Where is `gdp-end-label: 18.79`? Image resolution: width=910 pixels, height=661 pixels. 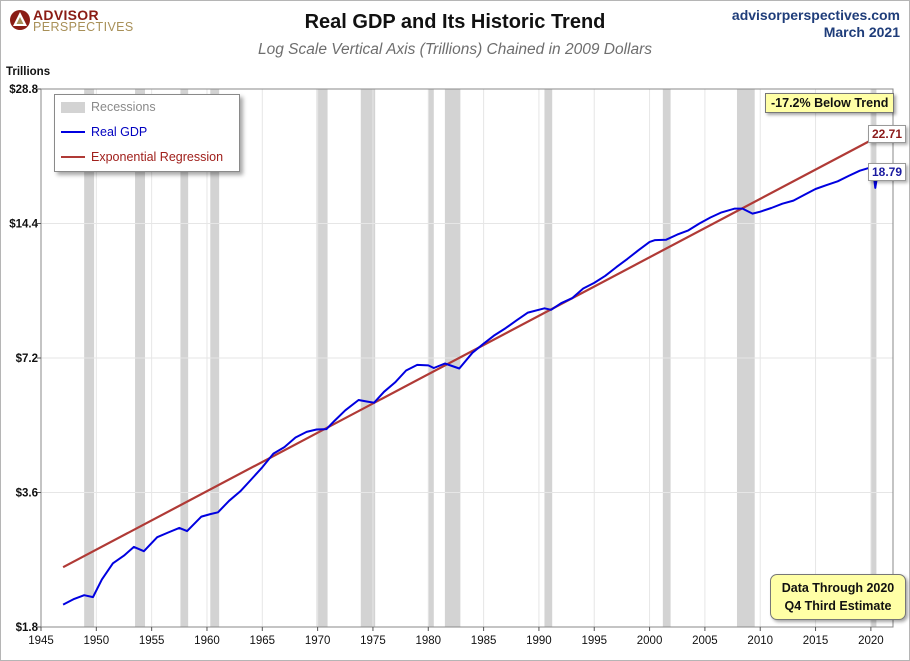
gdp-end-label: 18.79 is located at coordinates (887, 172).